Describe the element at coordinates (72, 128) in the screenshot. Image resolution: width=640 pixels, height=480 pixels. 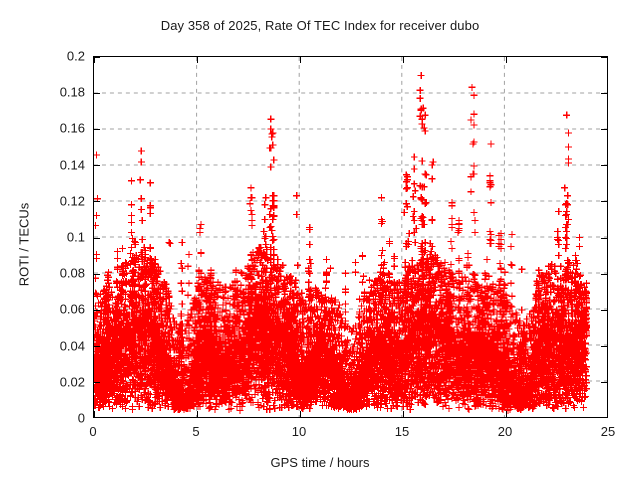
I see `y-tick-label: 0.16` at that location.